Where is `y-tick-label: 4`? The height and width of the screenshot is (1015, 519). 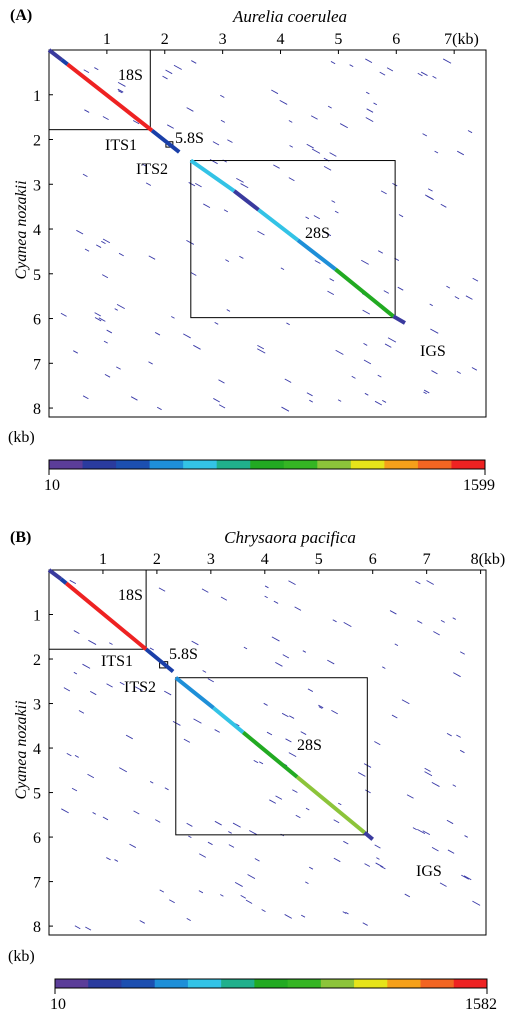 y-tick-label: 4 is located at coordinates (37, 749).